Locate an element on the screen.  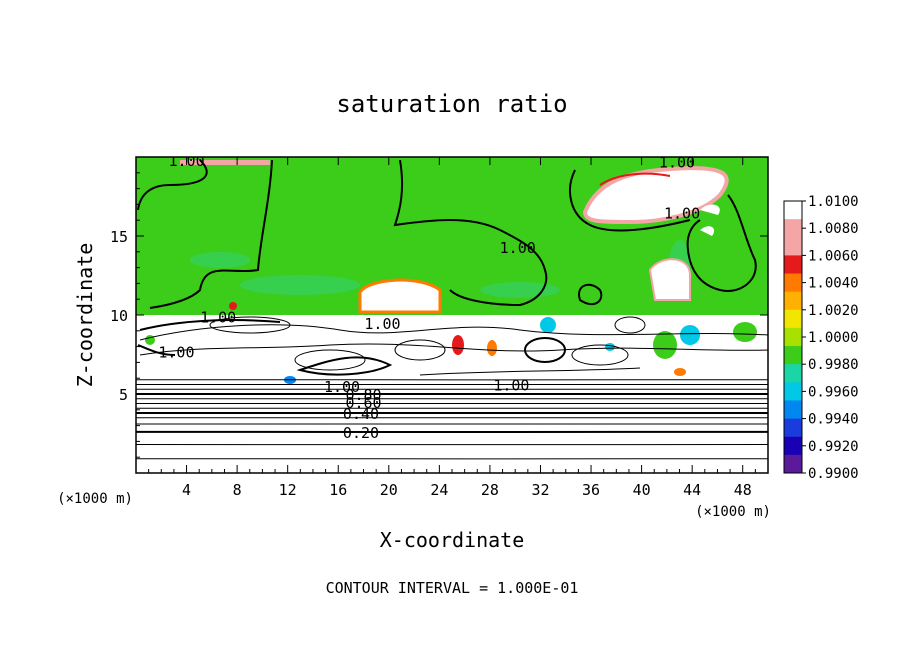
x-tick-label: 12 is located at coordinates (288, 490).